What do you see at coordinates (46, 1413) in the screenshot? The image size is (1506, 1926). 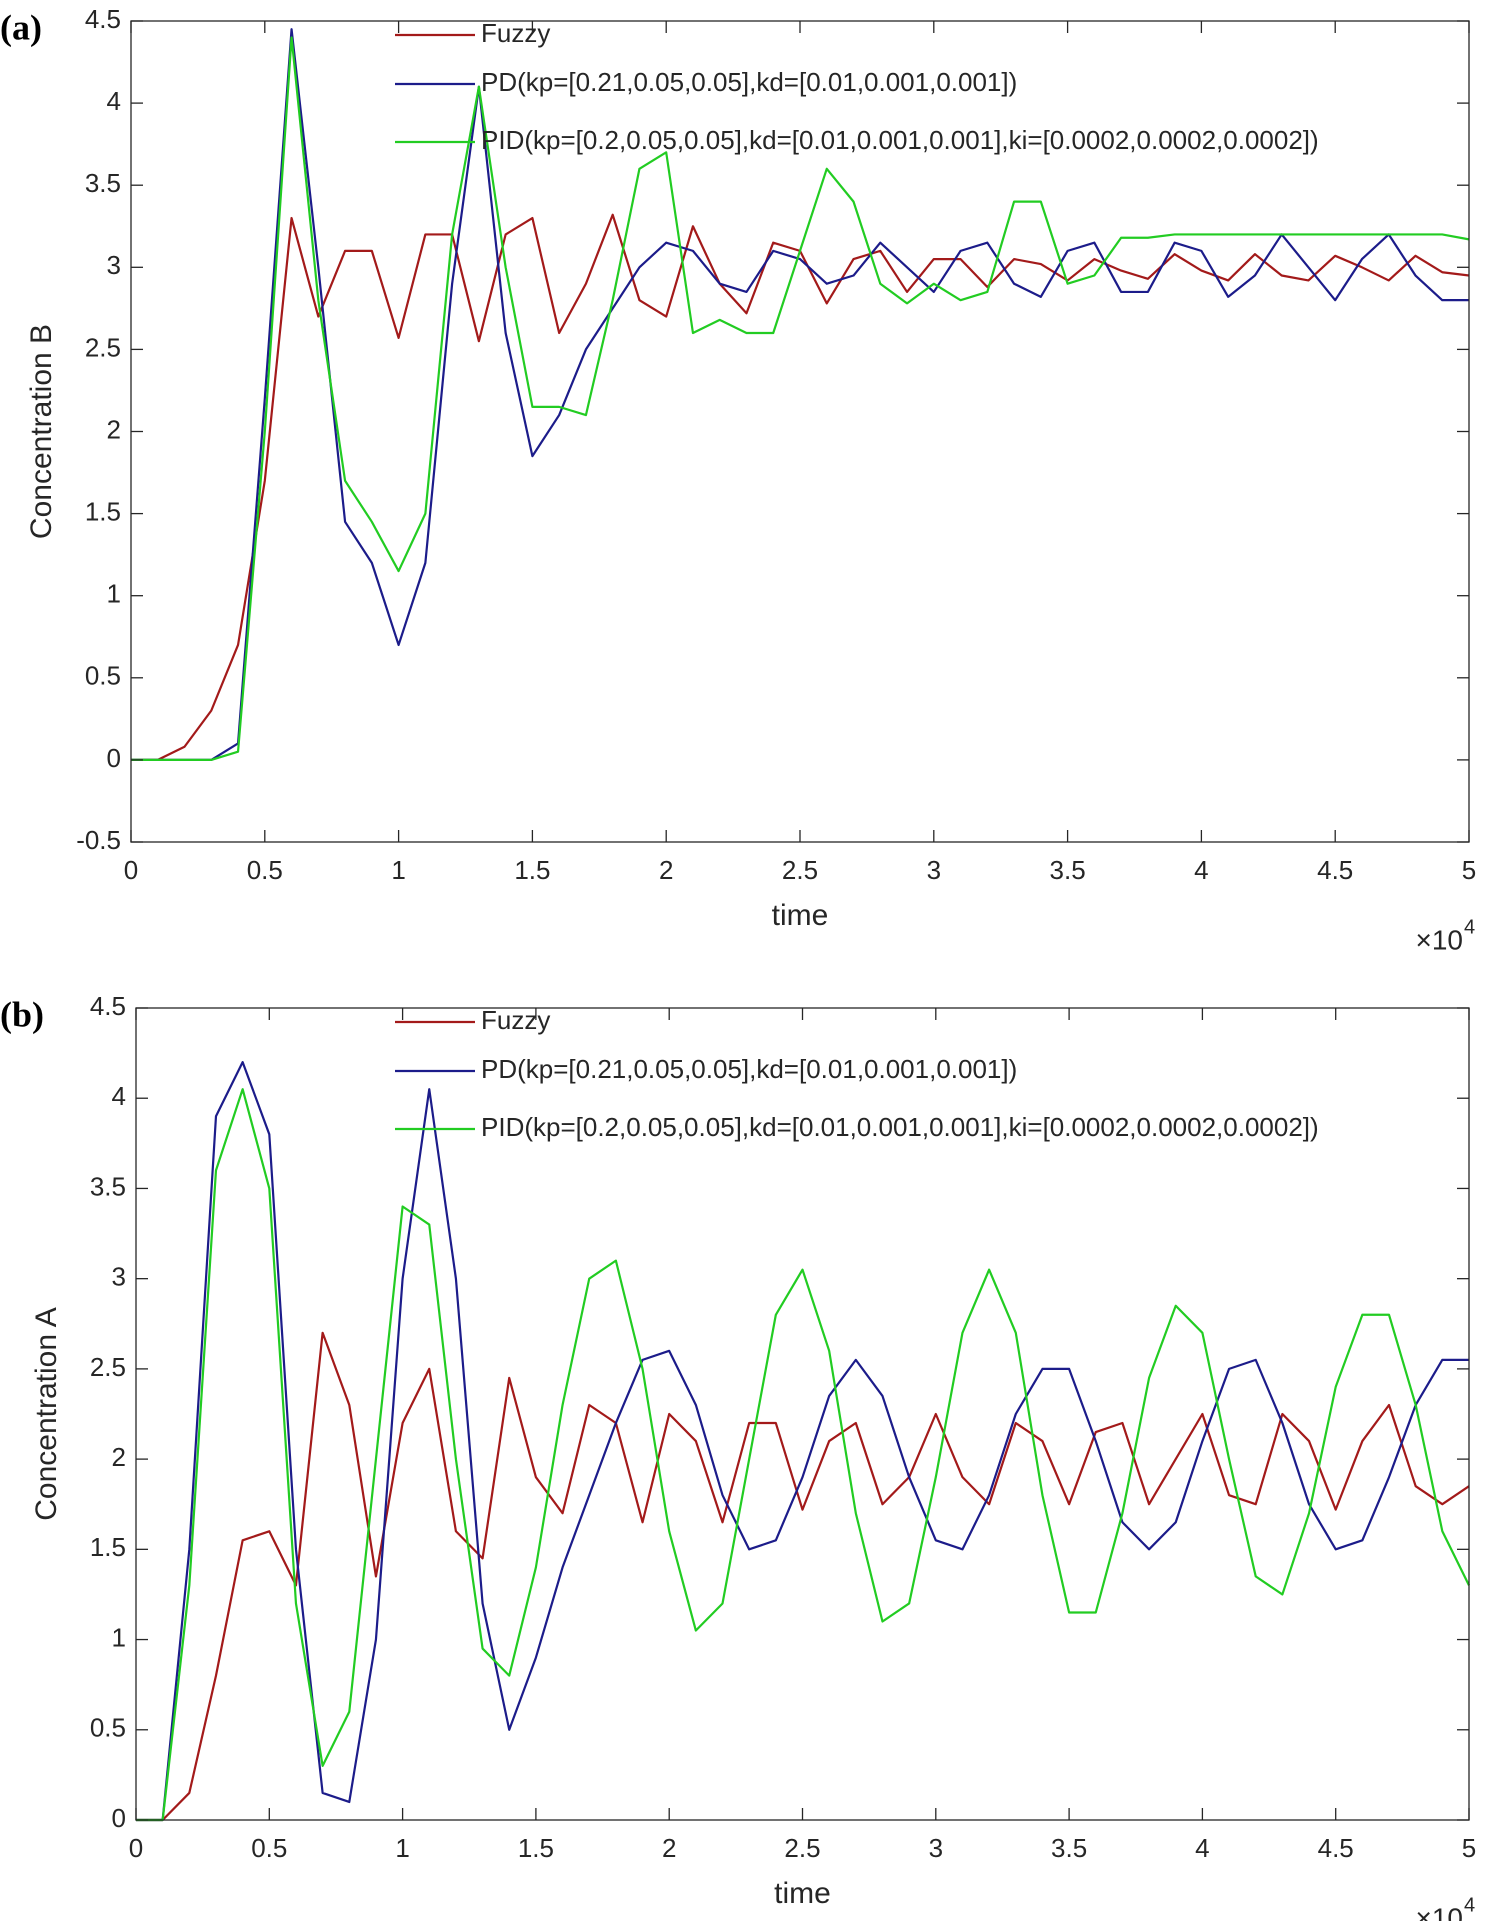 I see `y-axis-label: Concentration A` at bounding box center [46, 1413].